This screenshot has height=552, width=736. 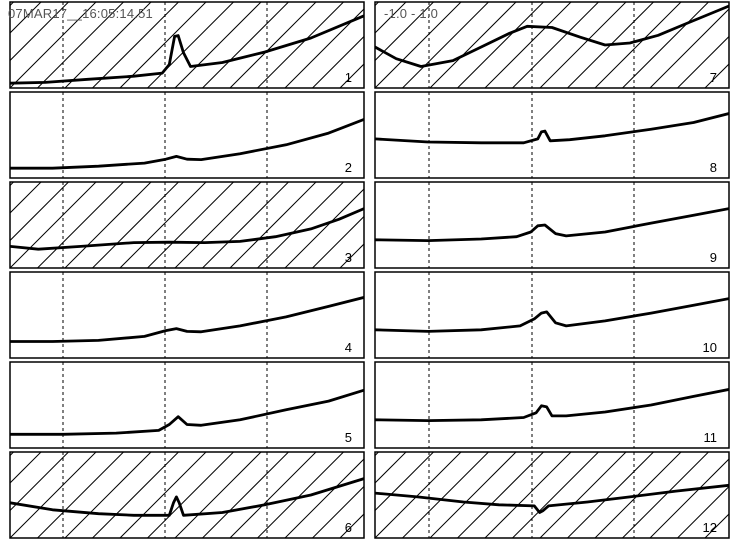 I want to click on panel-9: 9, so click(x=552, y=225).